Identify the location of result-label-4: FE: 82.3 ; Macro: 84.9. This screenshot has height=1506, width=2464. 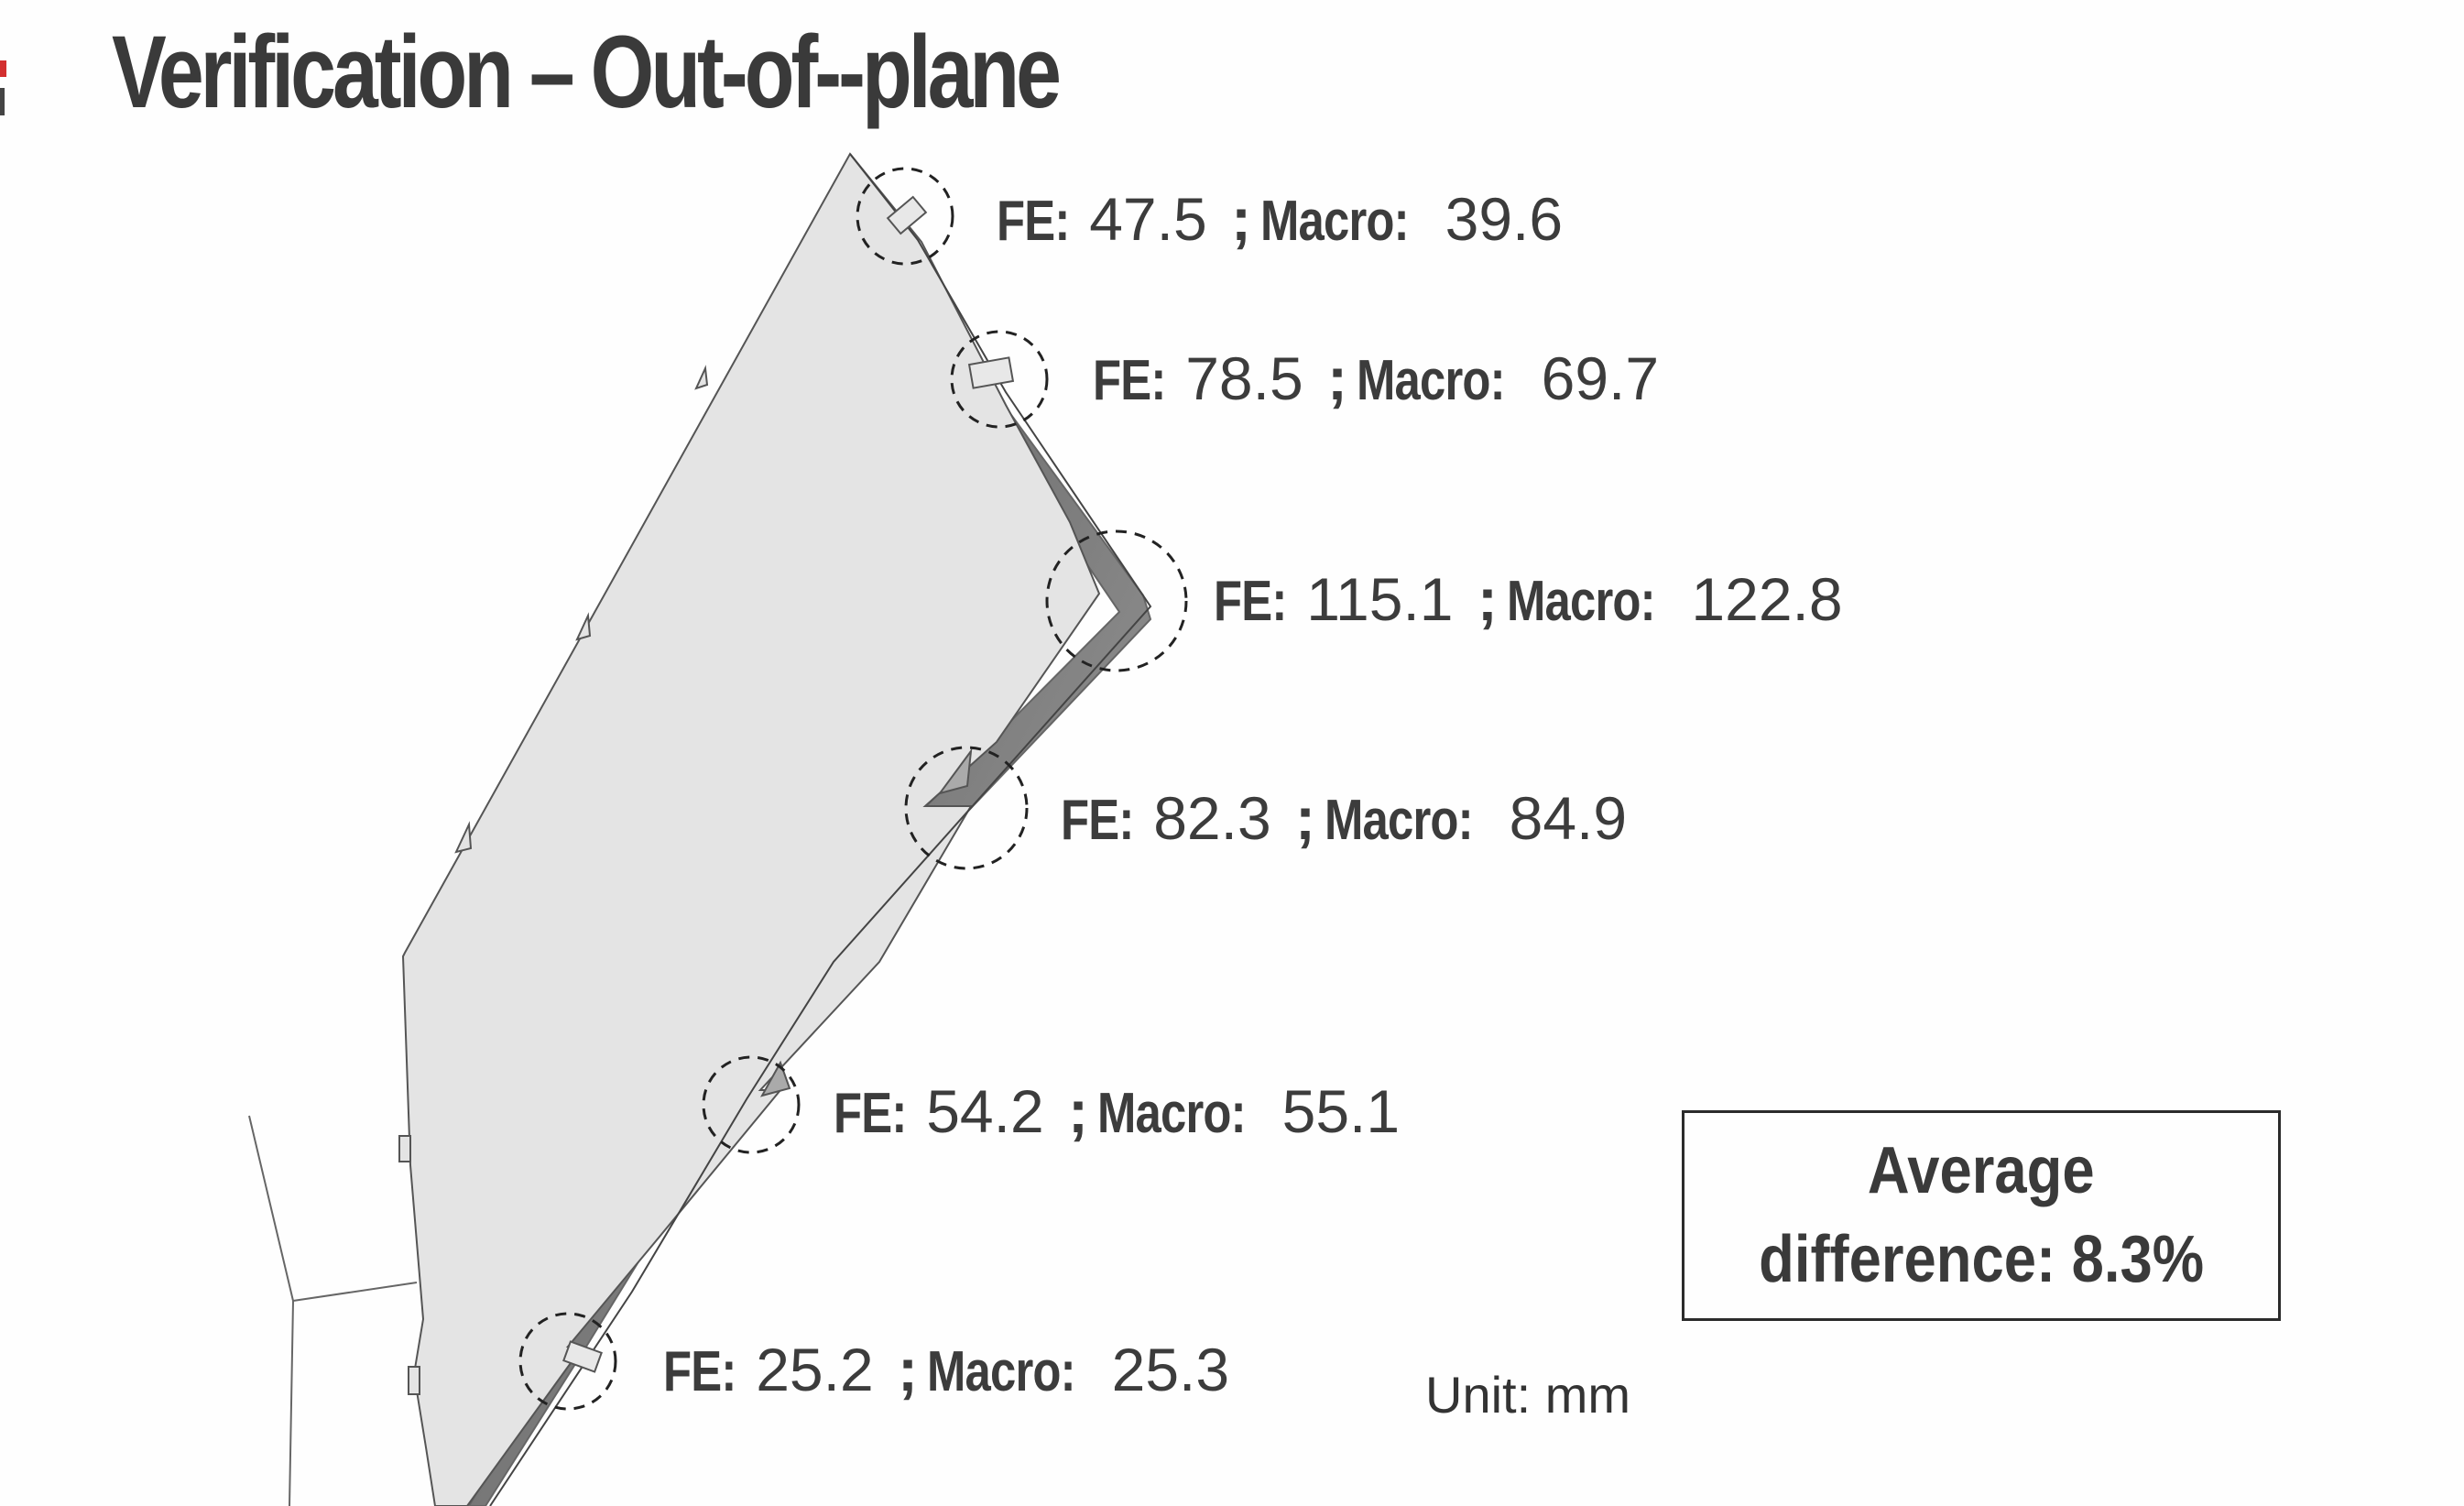
(1344, 818).